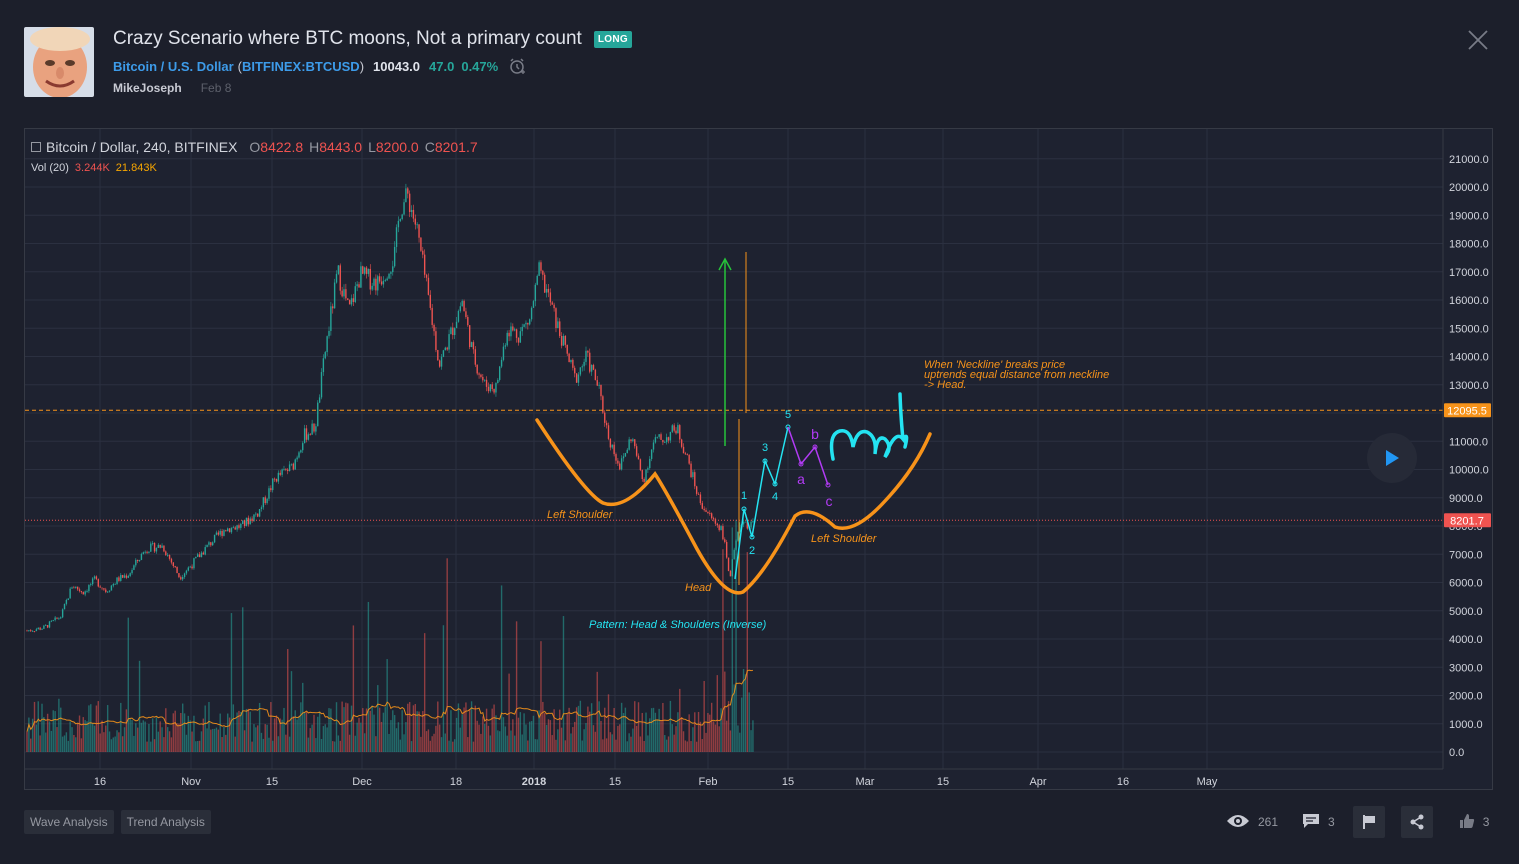  Describe the element at coordinates (147, 88) in the screenshot. I see `author-name: MikeJoseph` at that location.